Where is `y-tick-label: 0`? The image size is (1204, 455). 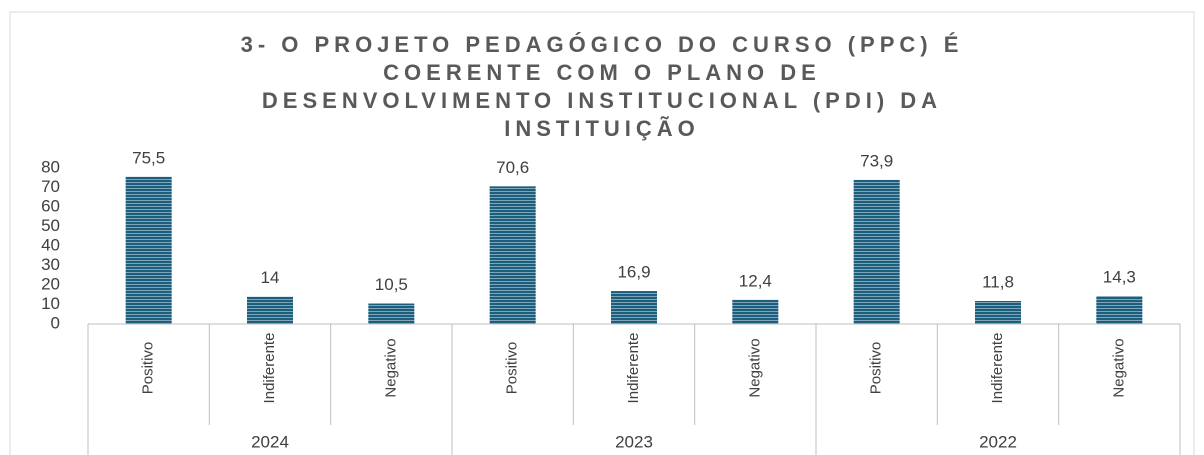 y-tick-label: 0 is located at coordinates (55, 322).